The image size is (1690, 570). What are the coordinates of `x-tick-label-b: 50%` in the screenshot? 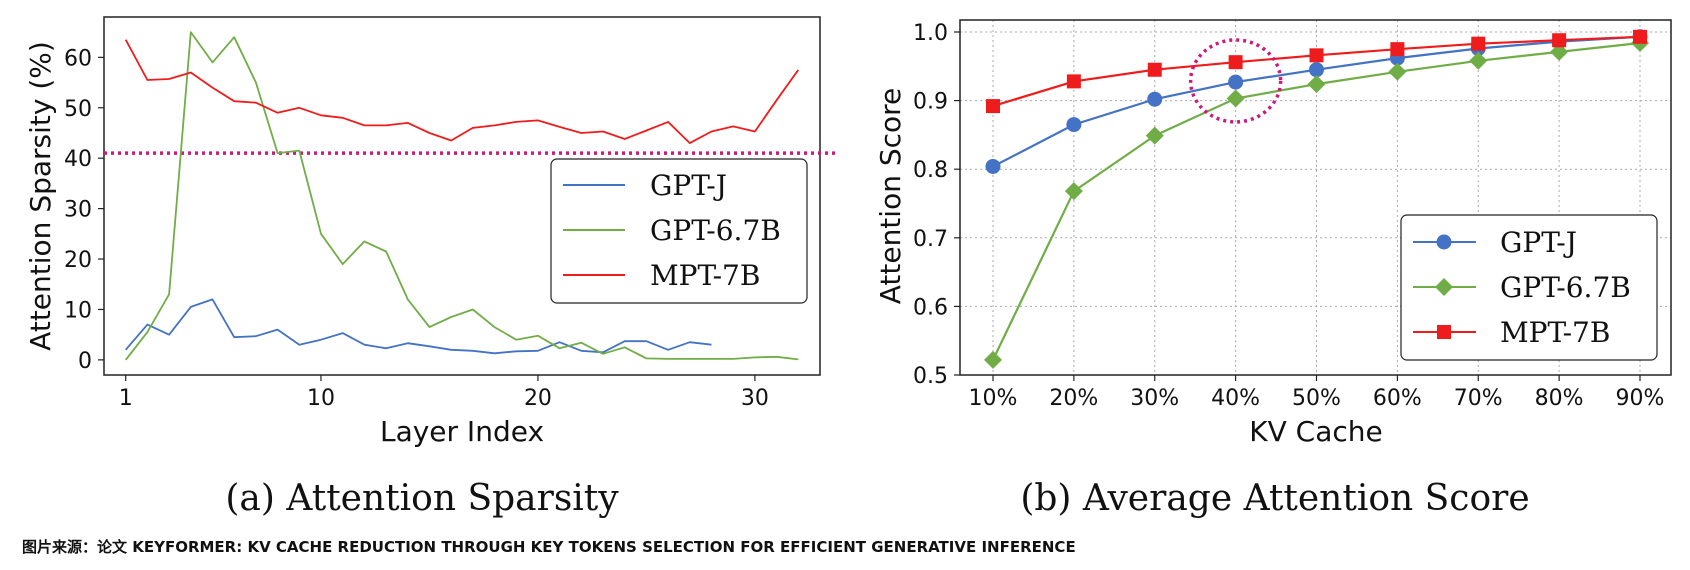 It's located at (1316, 398).